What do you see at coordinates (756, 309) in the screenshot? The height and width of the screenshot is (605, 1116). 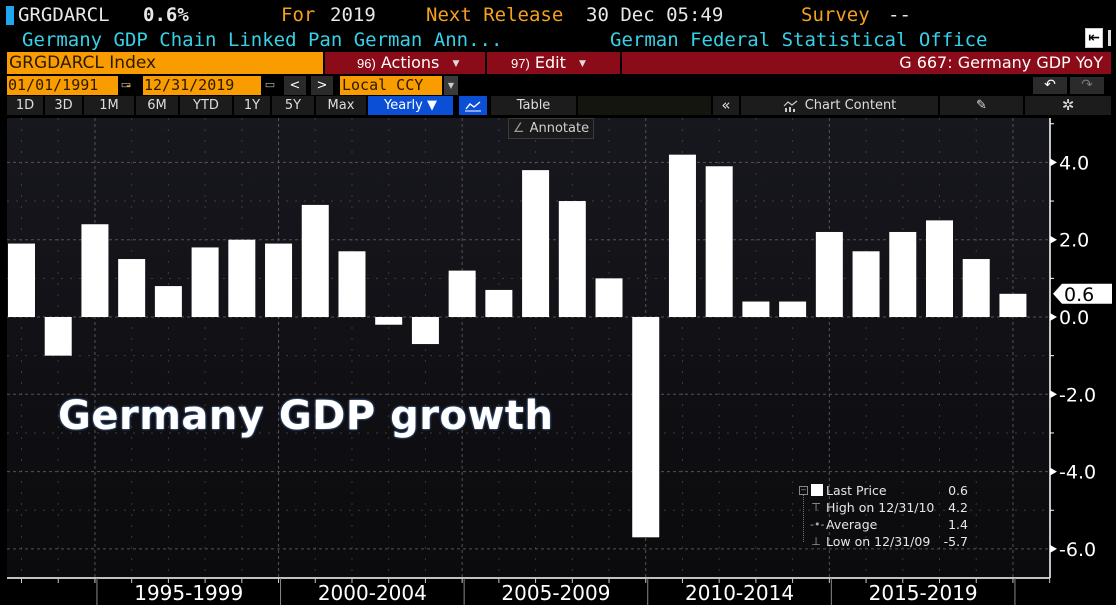 I see `bar-2012` at bounding box center [756, 309].